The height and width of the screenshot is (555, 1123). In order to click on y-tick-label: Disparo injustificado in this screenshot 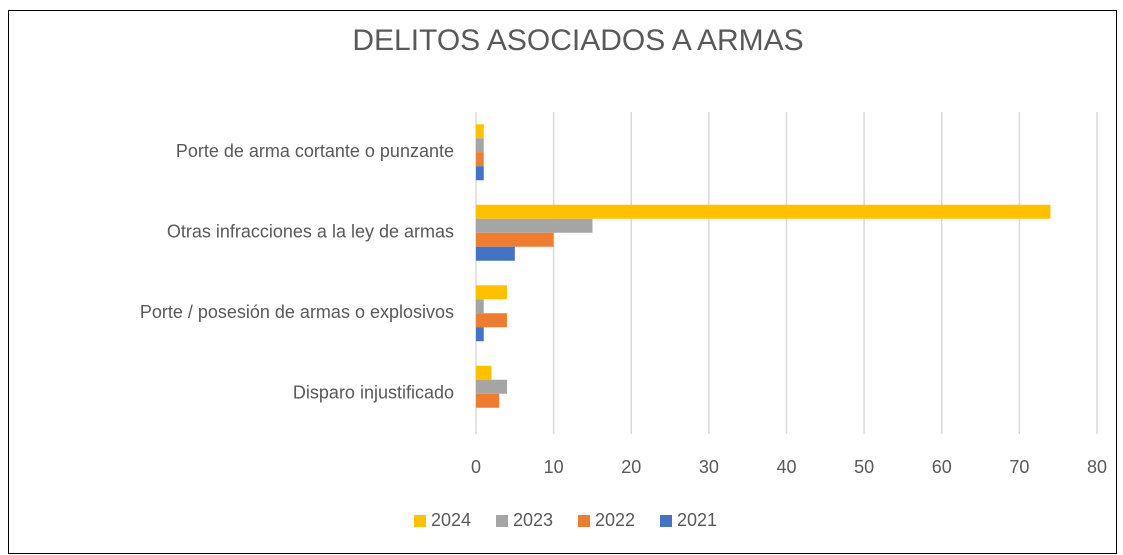, I will do `click(373, 393)`.